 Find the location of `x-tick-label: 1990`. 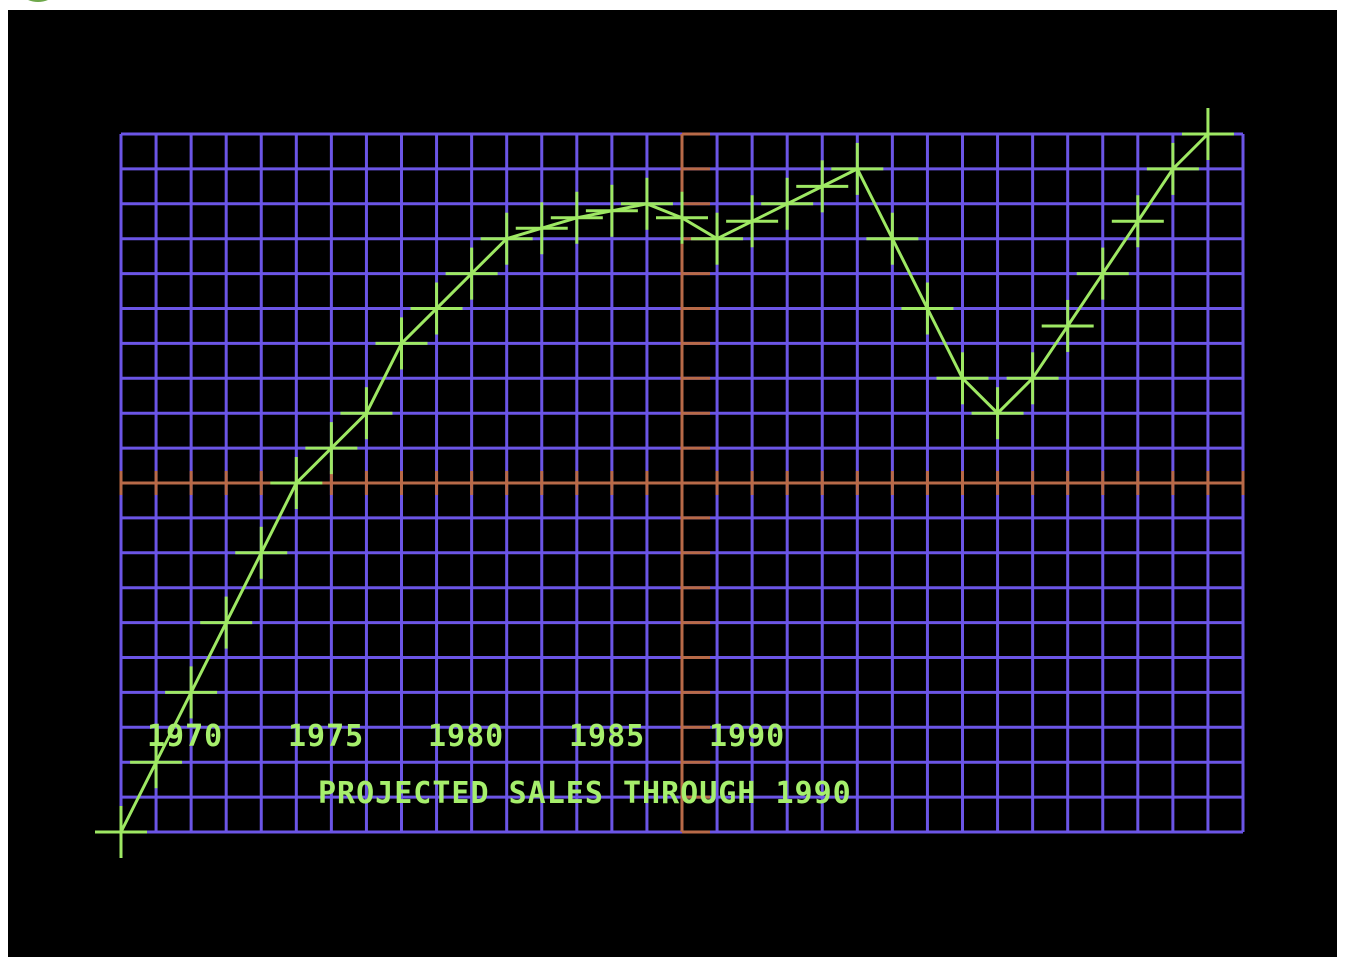

x-tick-label: 1990 is located at coordinates (747, 736).